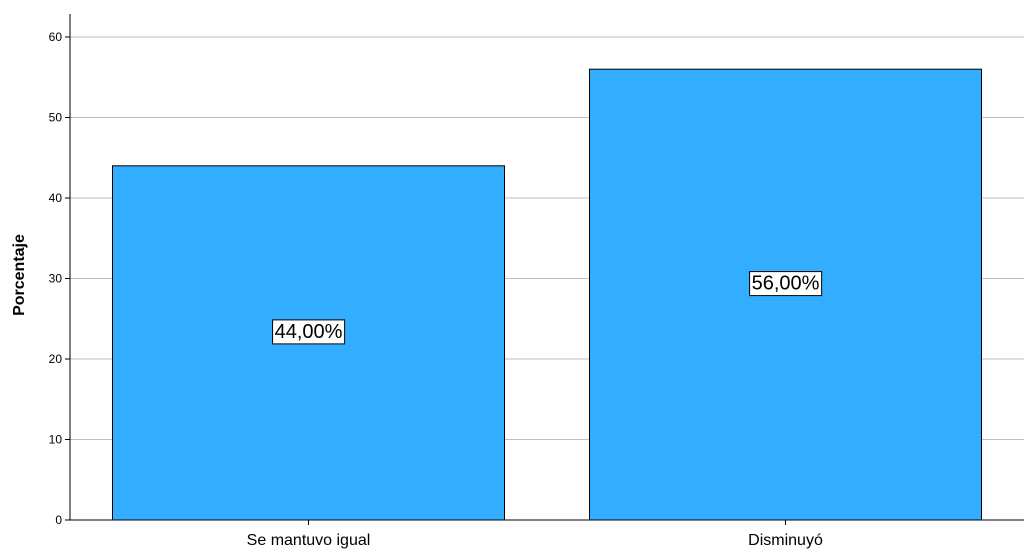 This screenshot has height=551, width=1026. I want to click on x-category-label: Se mantuvo igual, so click(309, 540).